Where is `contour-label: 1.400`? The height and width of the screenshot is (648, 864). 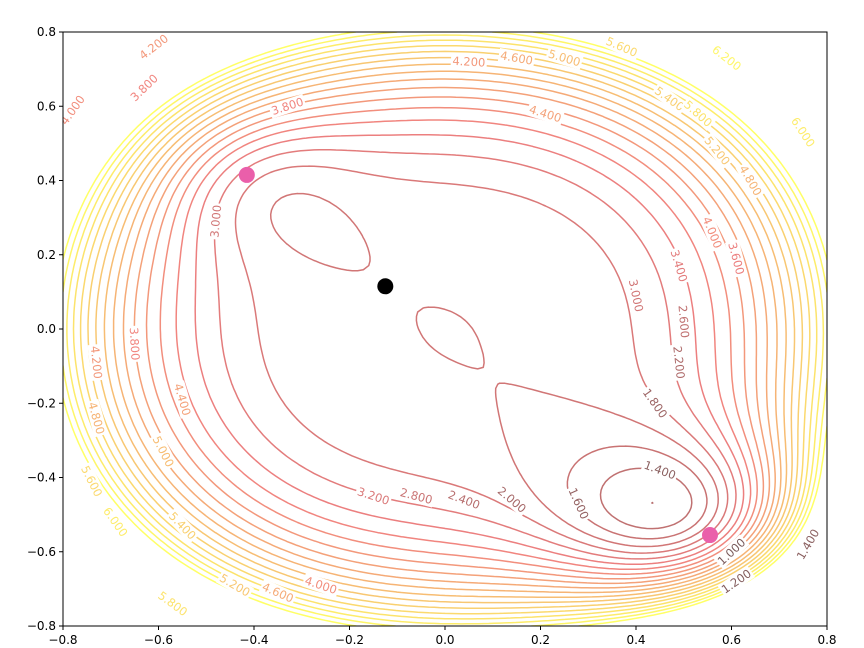
contour-label: 1.400 is located at coordinates (660, 470).